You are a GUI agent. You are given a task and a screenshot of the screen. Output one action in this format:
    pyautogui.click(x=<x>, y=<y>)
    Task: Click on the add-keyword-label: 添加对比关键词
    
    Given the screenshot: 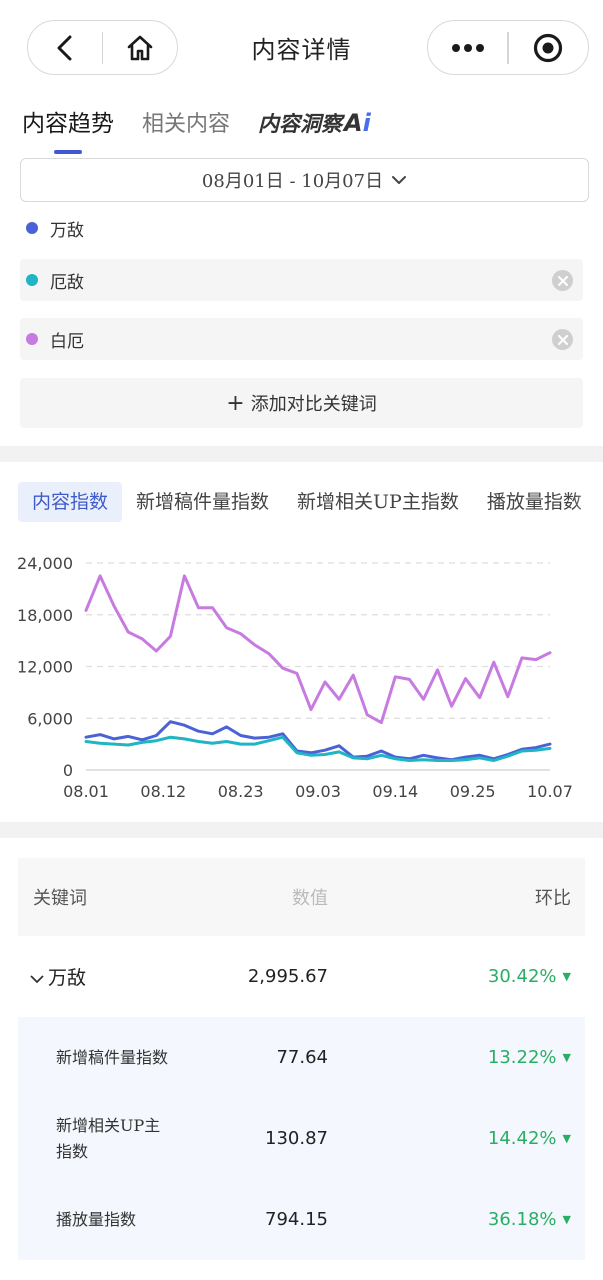 What is the action you would take?
    pyautogui.click(x=313, y=404)
    